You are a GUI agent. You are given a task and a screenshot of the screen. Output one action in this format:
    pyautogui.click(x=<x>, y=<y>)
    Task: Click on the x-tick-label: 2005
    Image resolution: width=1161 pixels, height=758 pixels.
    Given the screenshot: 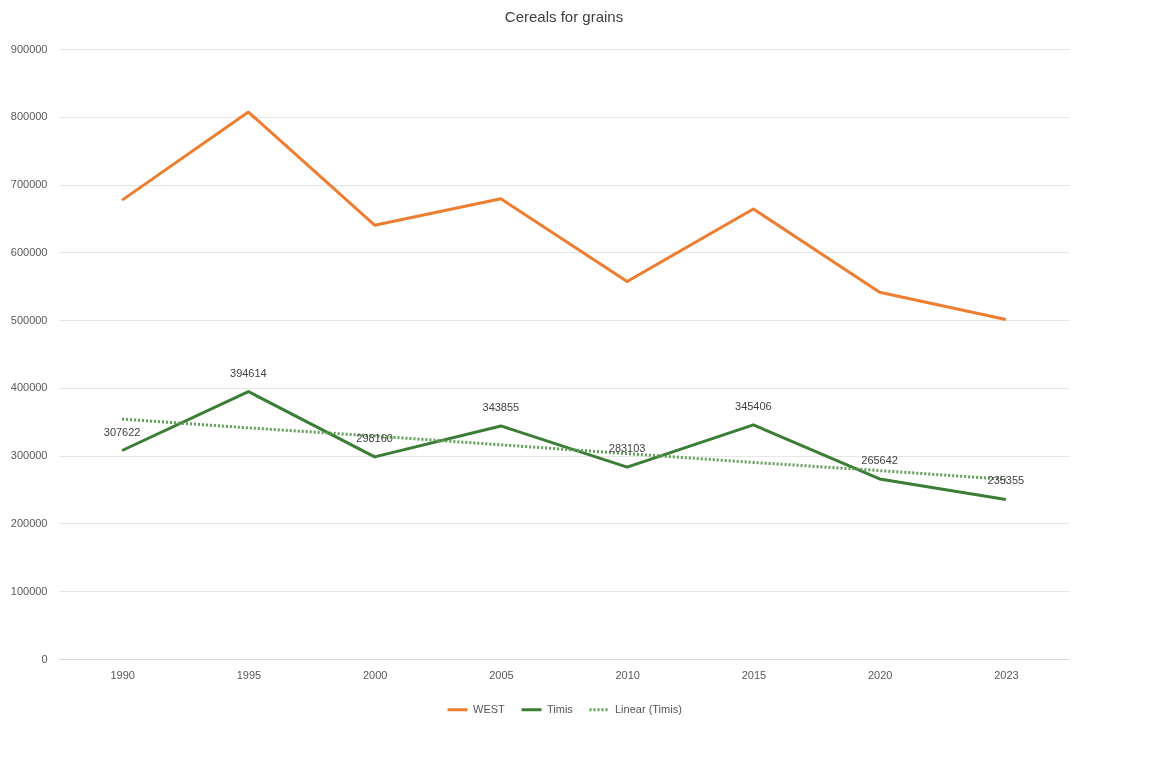 What is the action you would take?
    pyautogui.click(x=501, y=674)
    